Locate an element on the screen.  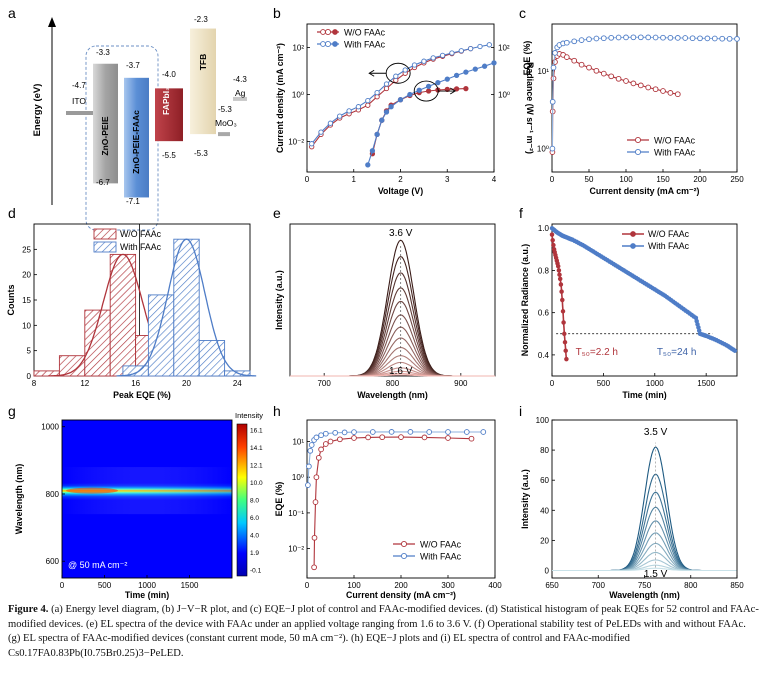
panel-f-xlabel: Time (min) is located at coordinates (644, 395).